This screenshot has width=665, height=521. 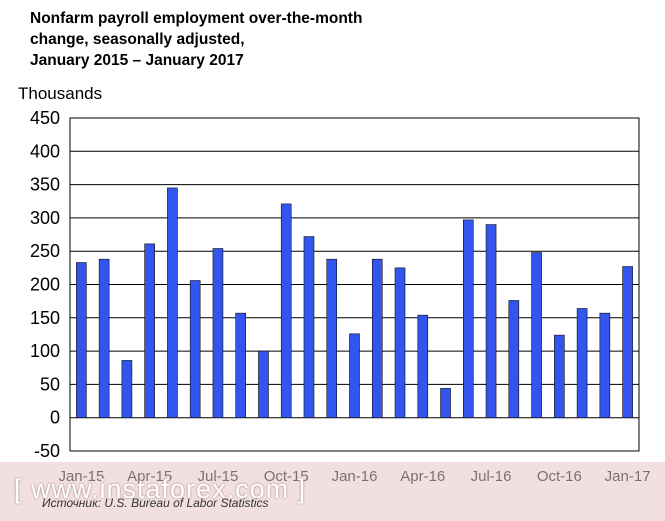 What do you see at coordinates (45, 218) in the screenshot?
I see `y-tick-label: 300` at bounding box center [45, 218].